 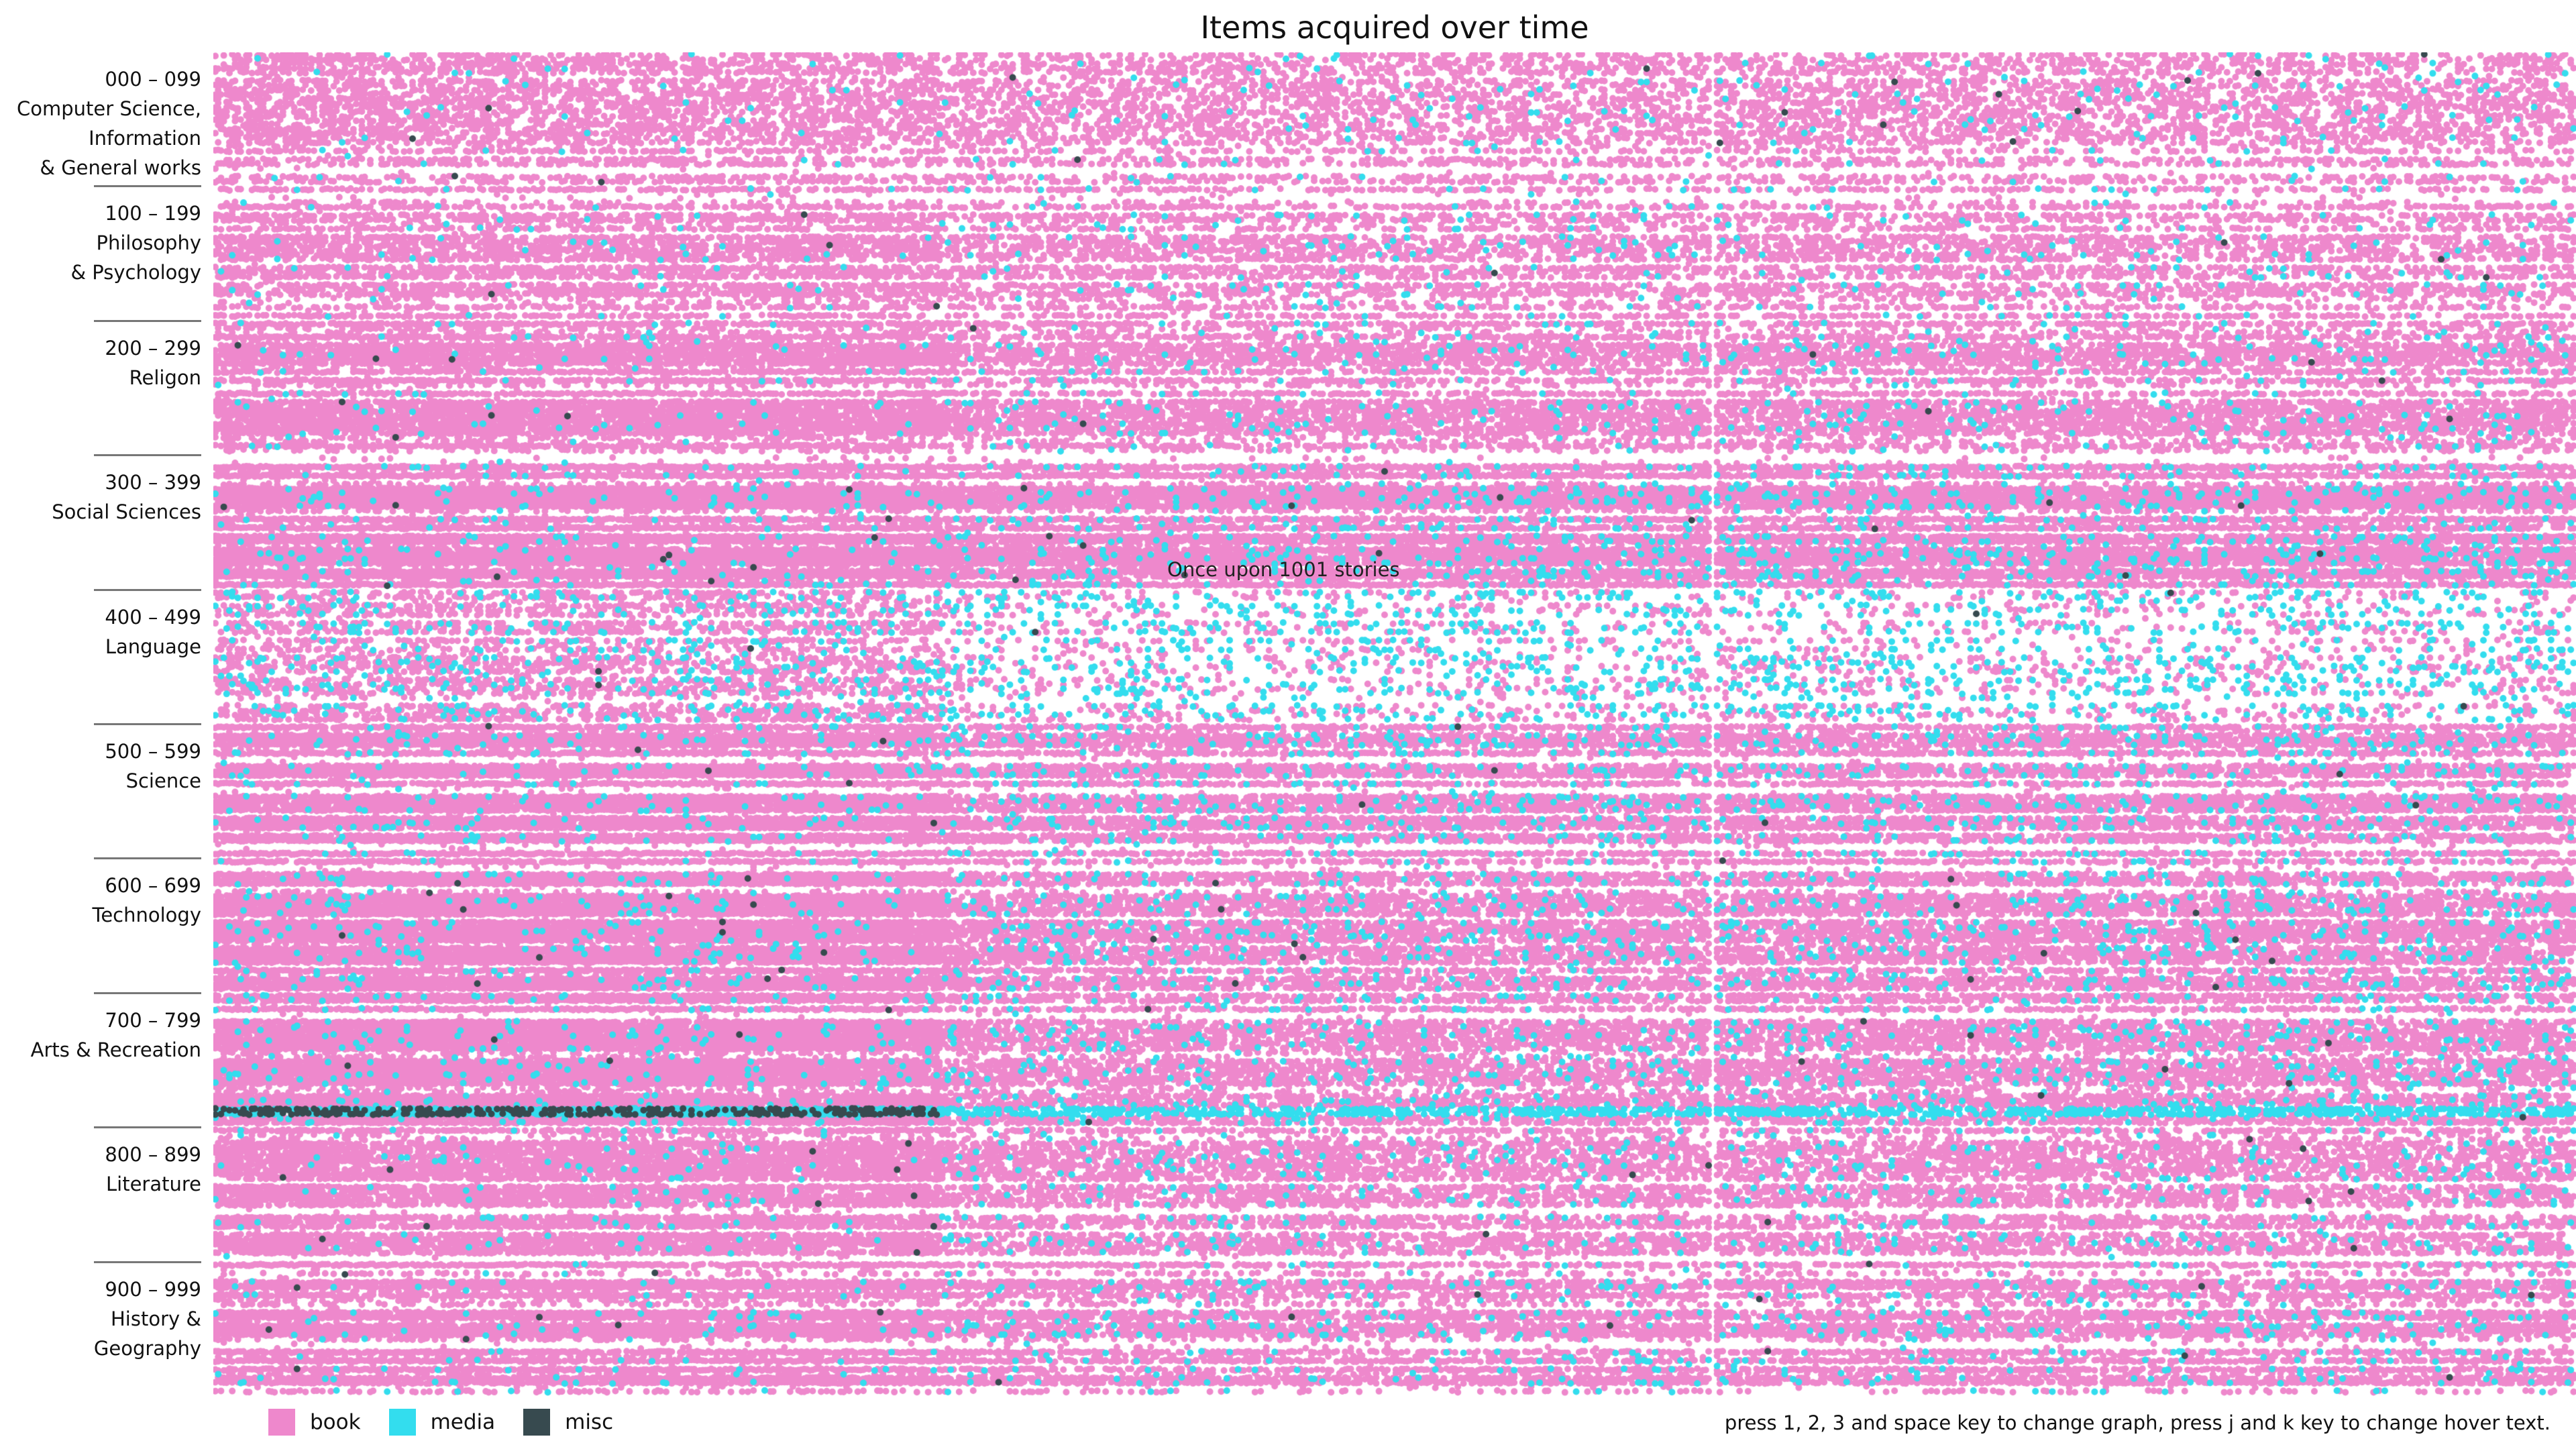 I want to click on category-label-line: 300 – 399, so click(x=153, y=482).